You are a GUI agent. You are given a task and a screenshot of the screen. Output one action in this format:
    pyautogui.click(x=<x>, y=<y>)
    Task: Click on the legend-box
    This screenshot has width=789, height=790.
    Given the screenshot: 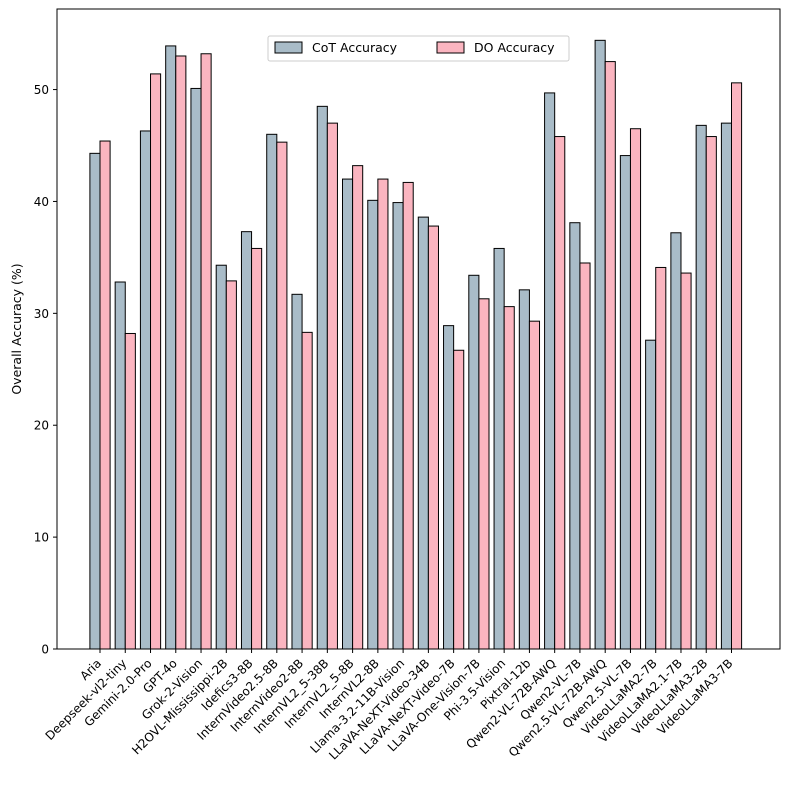 What is the action you would take?
    pyautogui.click(x=418, y=48)
    